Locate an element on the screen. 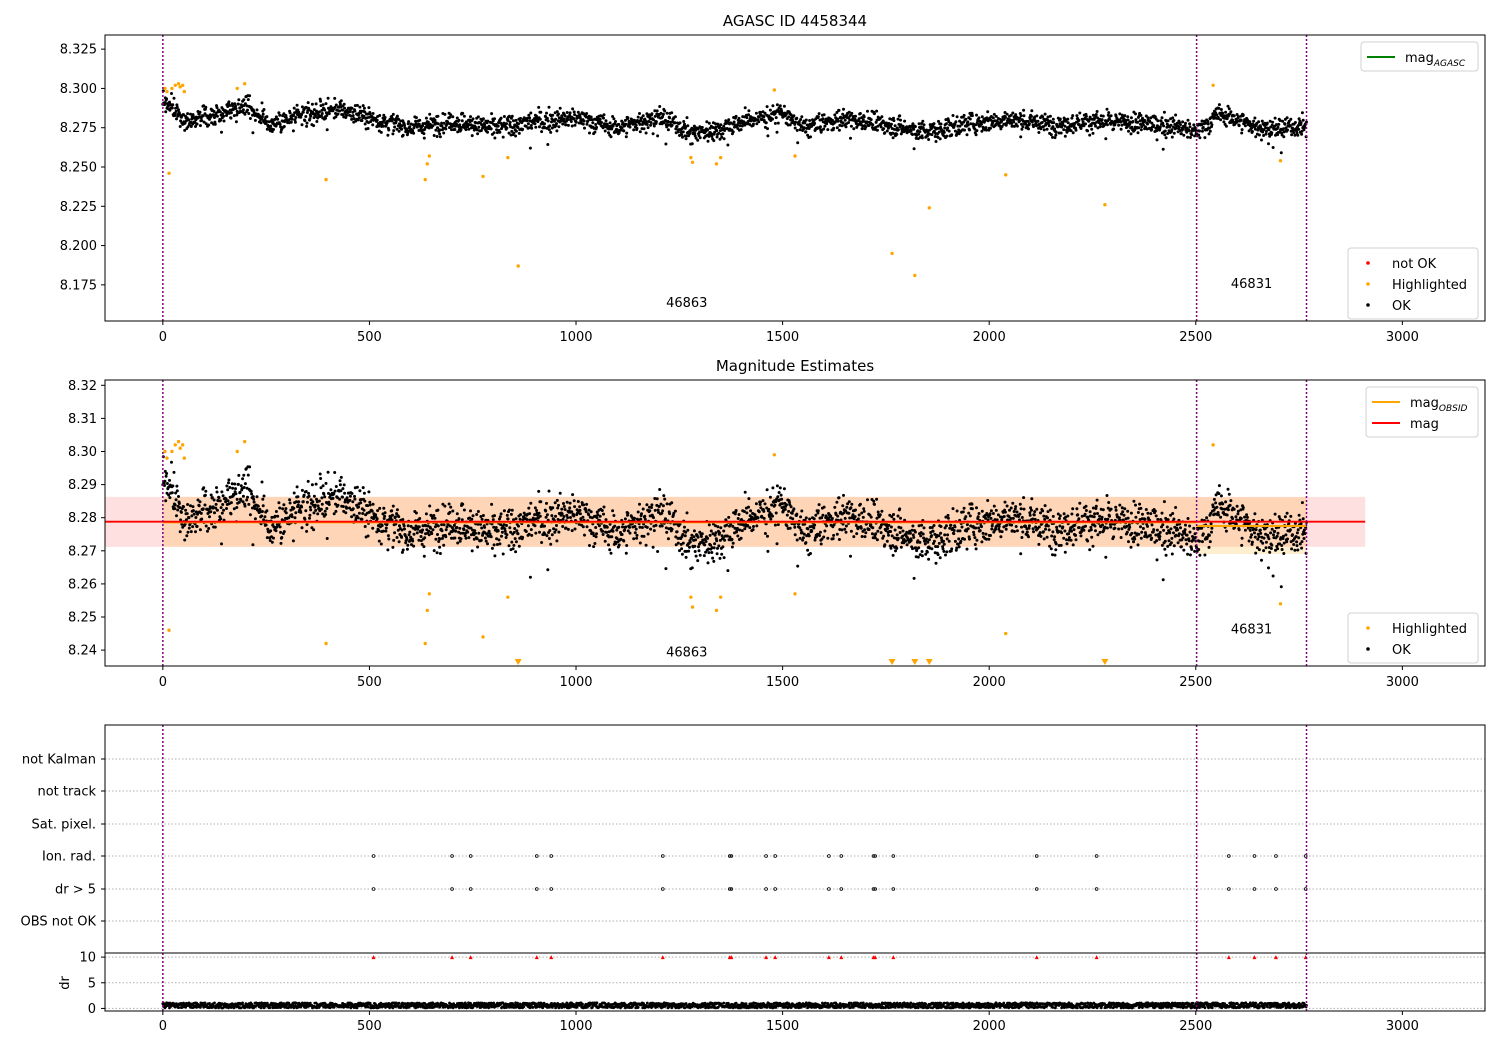 The height and width of the screenshot is (1050, 1500). y-tick-label: 8.300 is located at coordinates (78, 89).